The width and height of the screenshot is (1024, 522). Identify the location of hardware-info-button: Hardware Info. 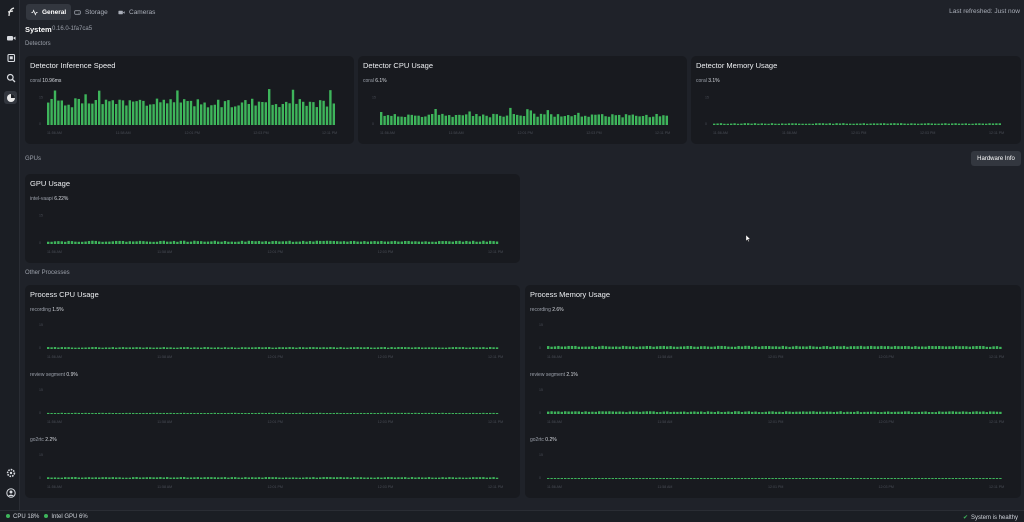
(996, 158).